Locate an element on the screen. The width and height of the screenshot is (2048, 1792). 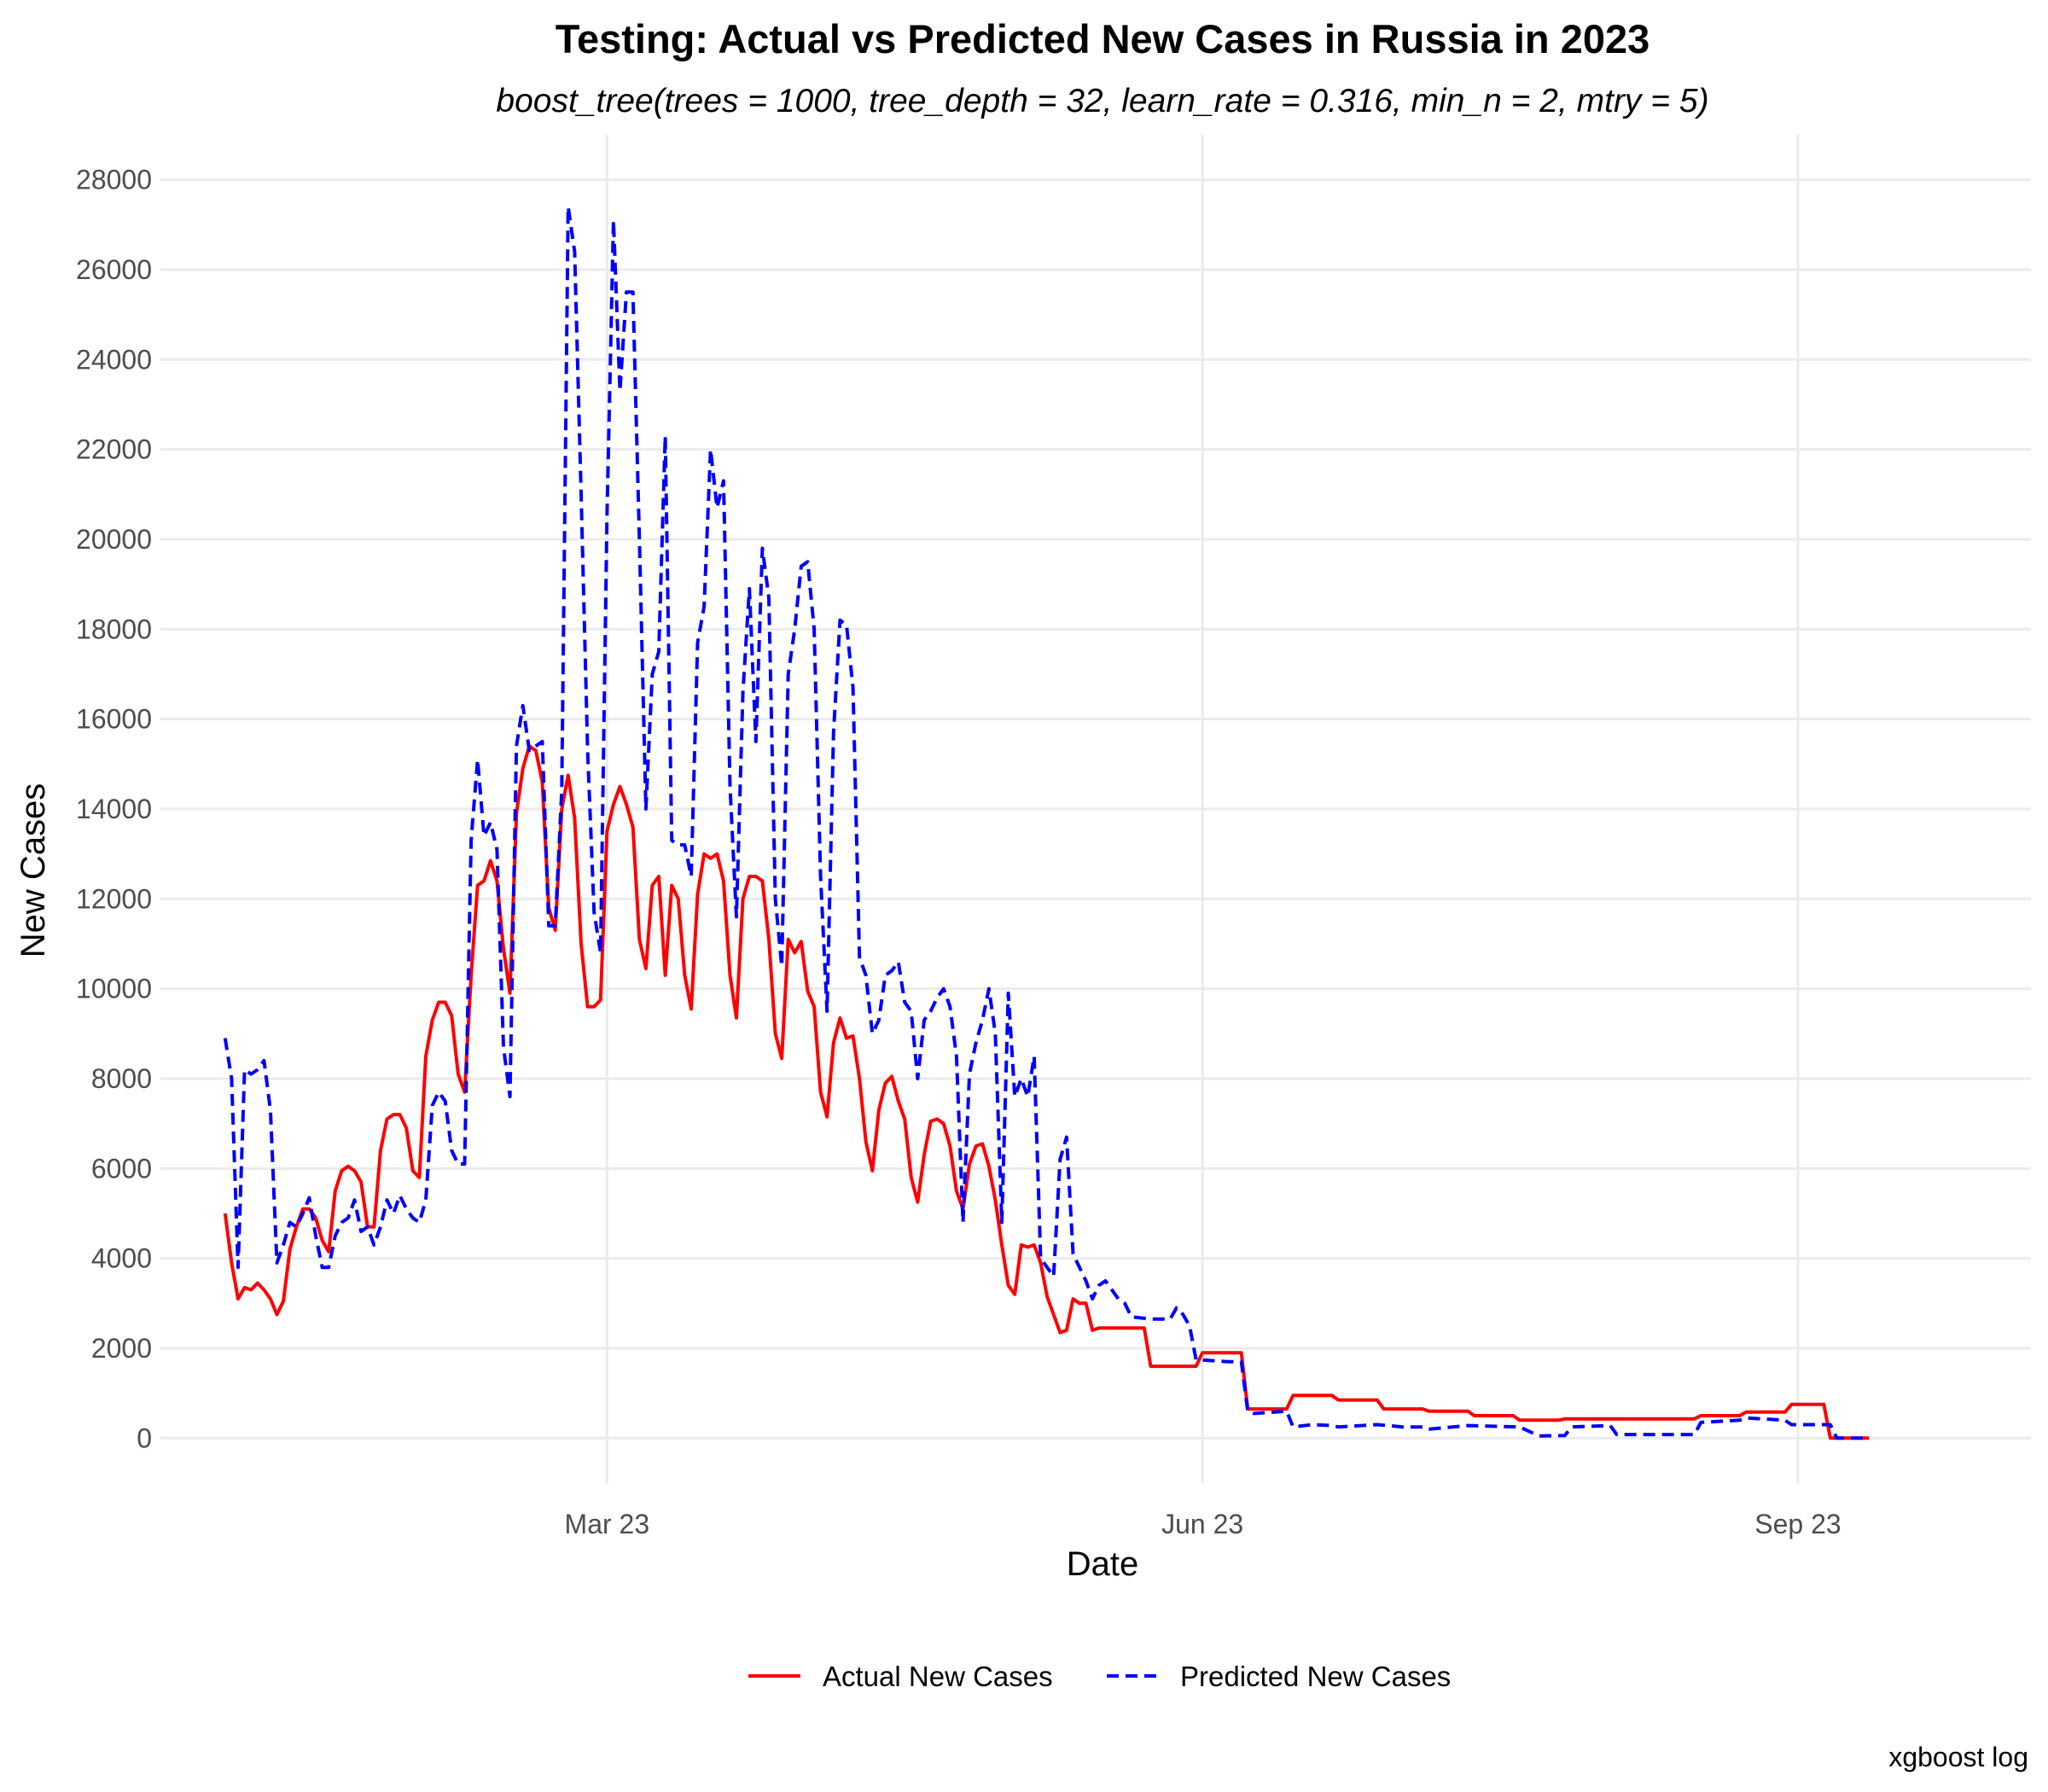
y-tick-label: 18000 is located at coordinates (114, 629).